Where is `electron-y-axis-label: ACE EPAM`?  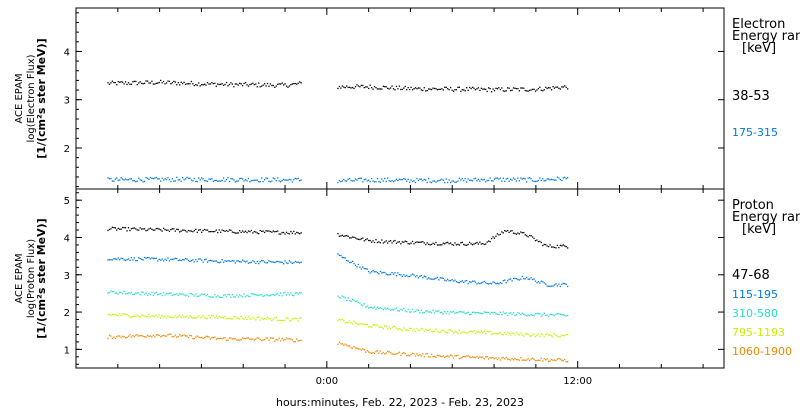 electron-y-axis-label: ACE EPAM is located at coordinates (19, 98).